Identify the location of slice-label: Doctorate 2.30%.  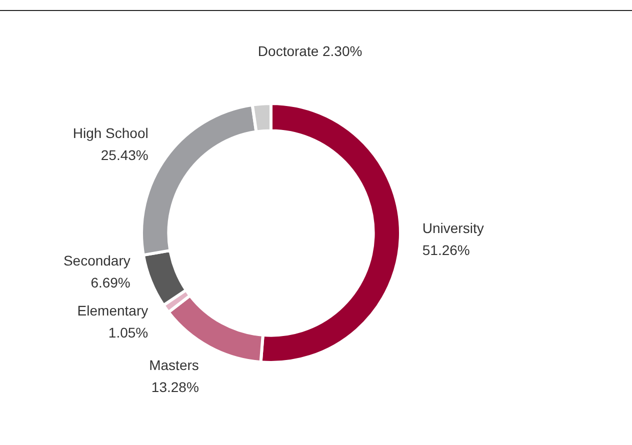
(310, 50).